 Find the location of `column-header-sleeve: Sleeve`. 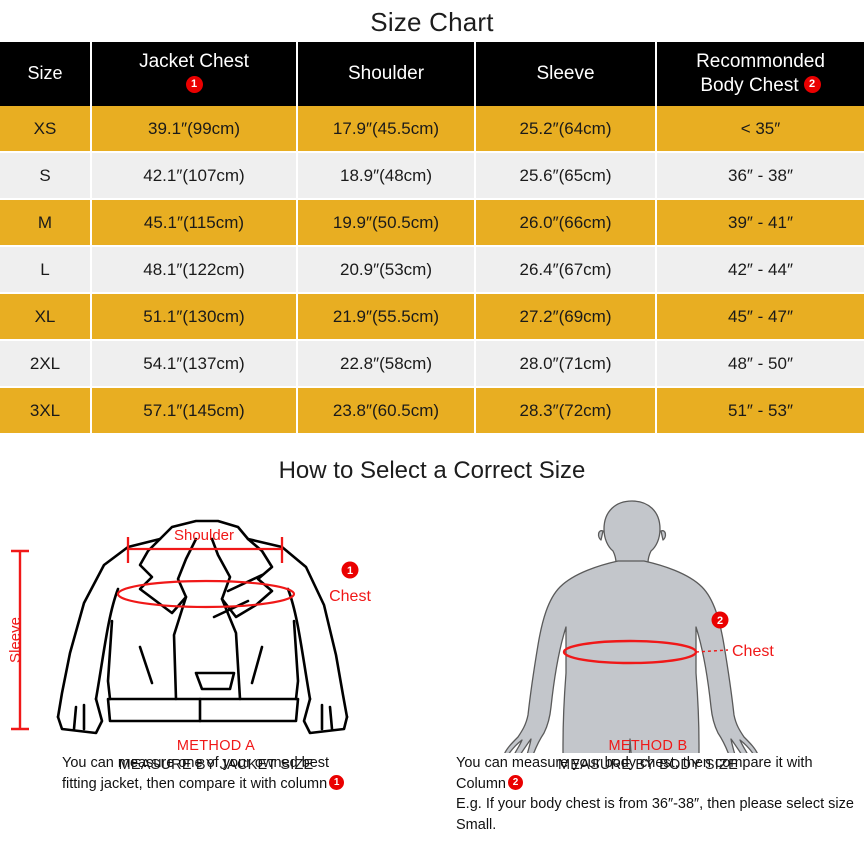

column-header-sleeve: Sleeve is located at coordinates (565, 74).